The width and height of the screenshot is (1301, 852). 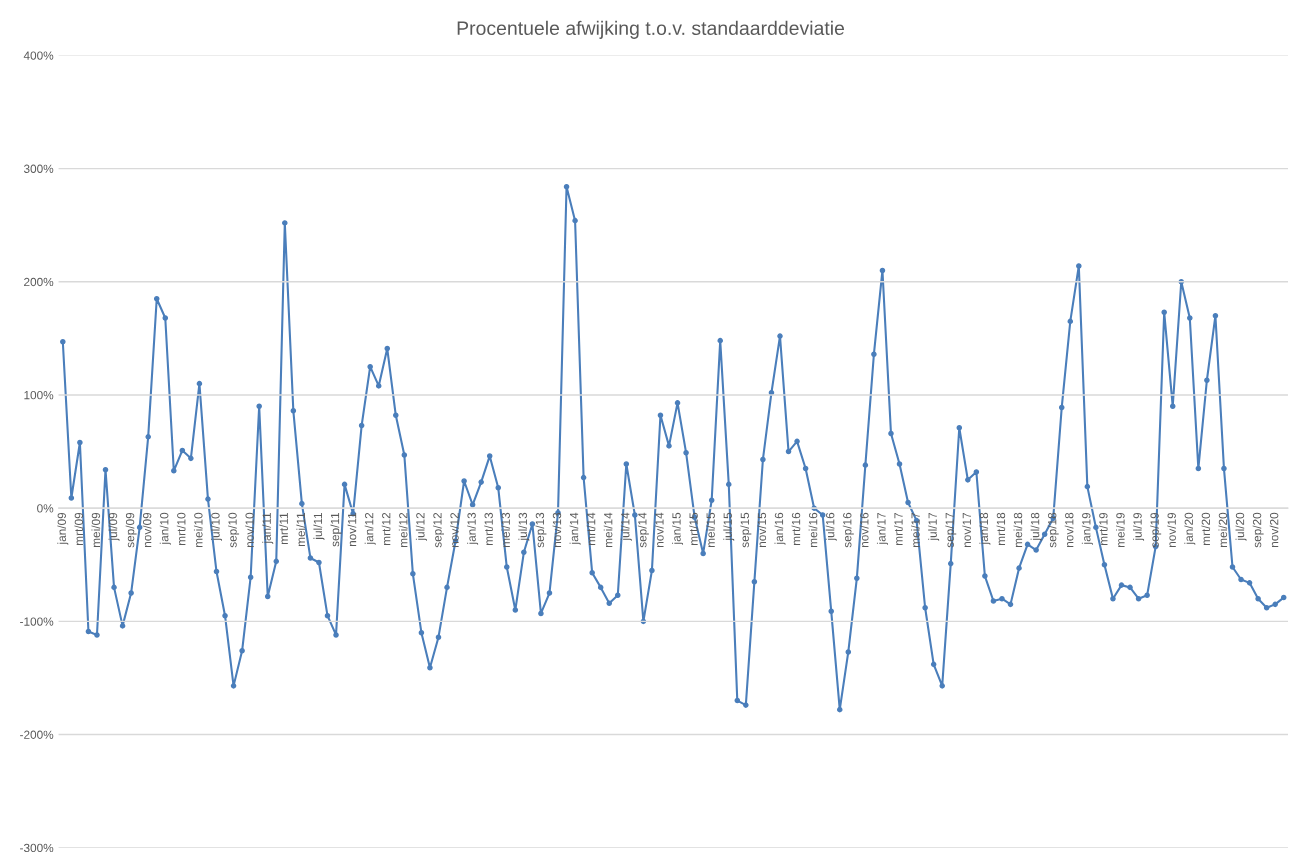 I want to click on chart-title: Procentuele afwijking t.o.v. standaarddeviatie, so click(x=651, y=29).